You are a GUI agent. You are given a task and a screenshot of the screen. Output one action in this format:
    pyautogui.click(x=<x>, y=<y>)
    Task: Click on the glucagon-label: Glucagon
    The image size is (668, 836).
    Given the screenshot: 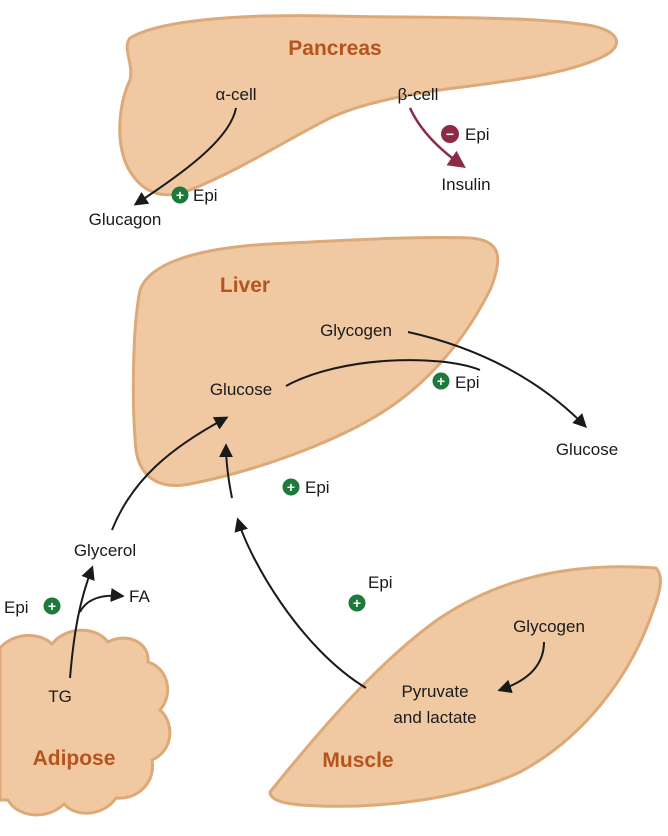 What is the action you would take?
    pyautogui.click(x=125, y=219)
    